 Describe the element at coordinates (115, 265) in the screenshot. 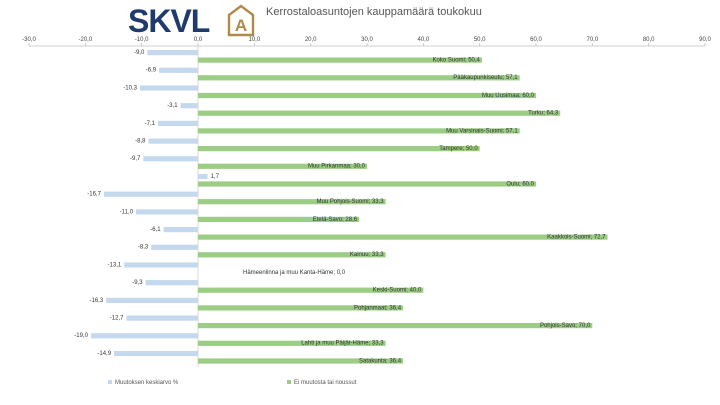

I see `label-change: -13,1` at that location.